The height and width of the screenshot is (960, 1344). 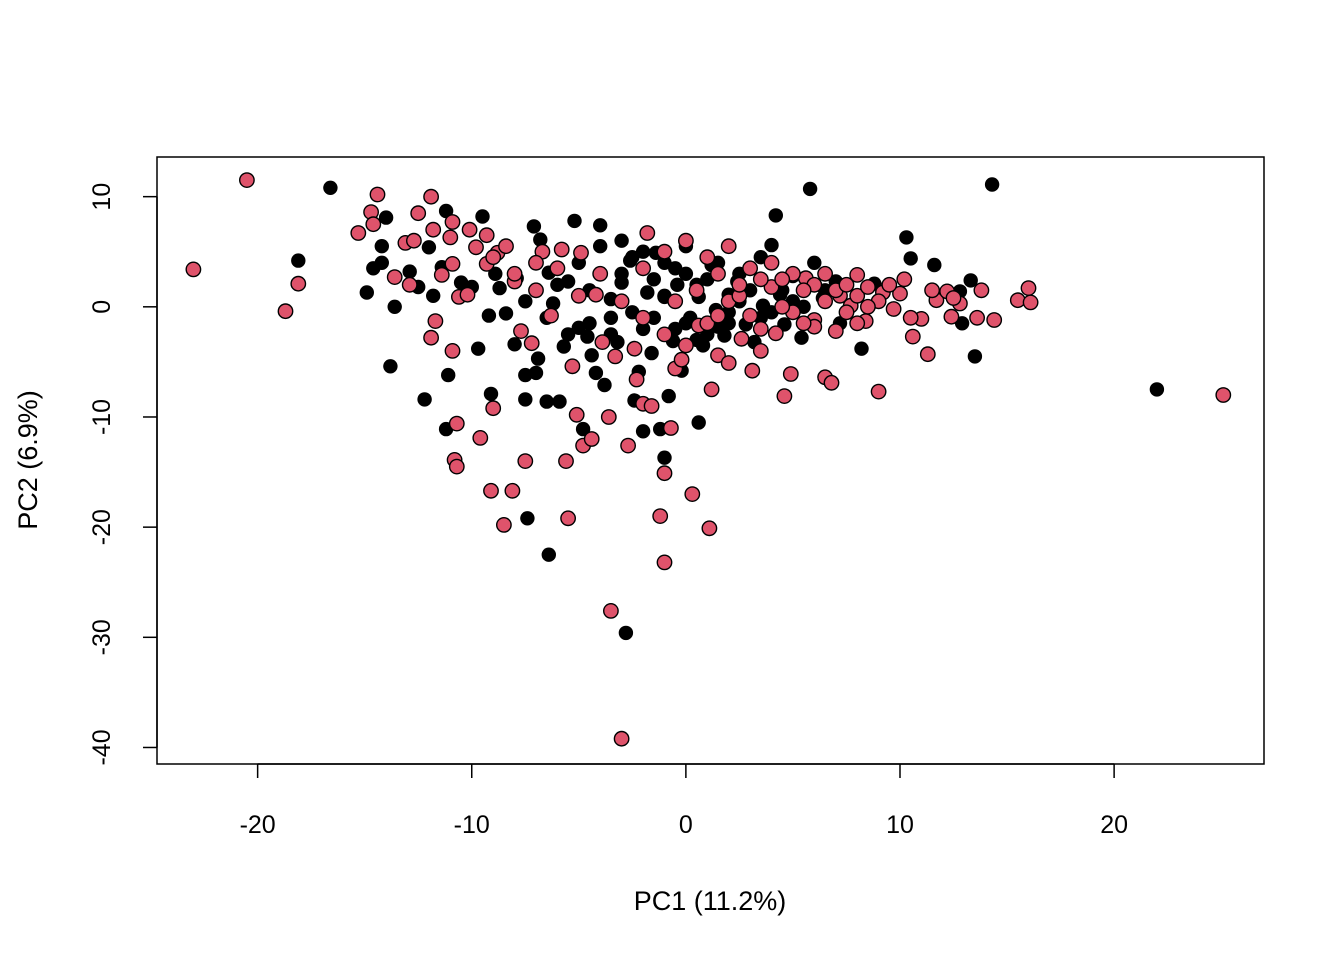 I want to click on x-tick-label: 10, so click(x=900, y=825).